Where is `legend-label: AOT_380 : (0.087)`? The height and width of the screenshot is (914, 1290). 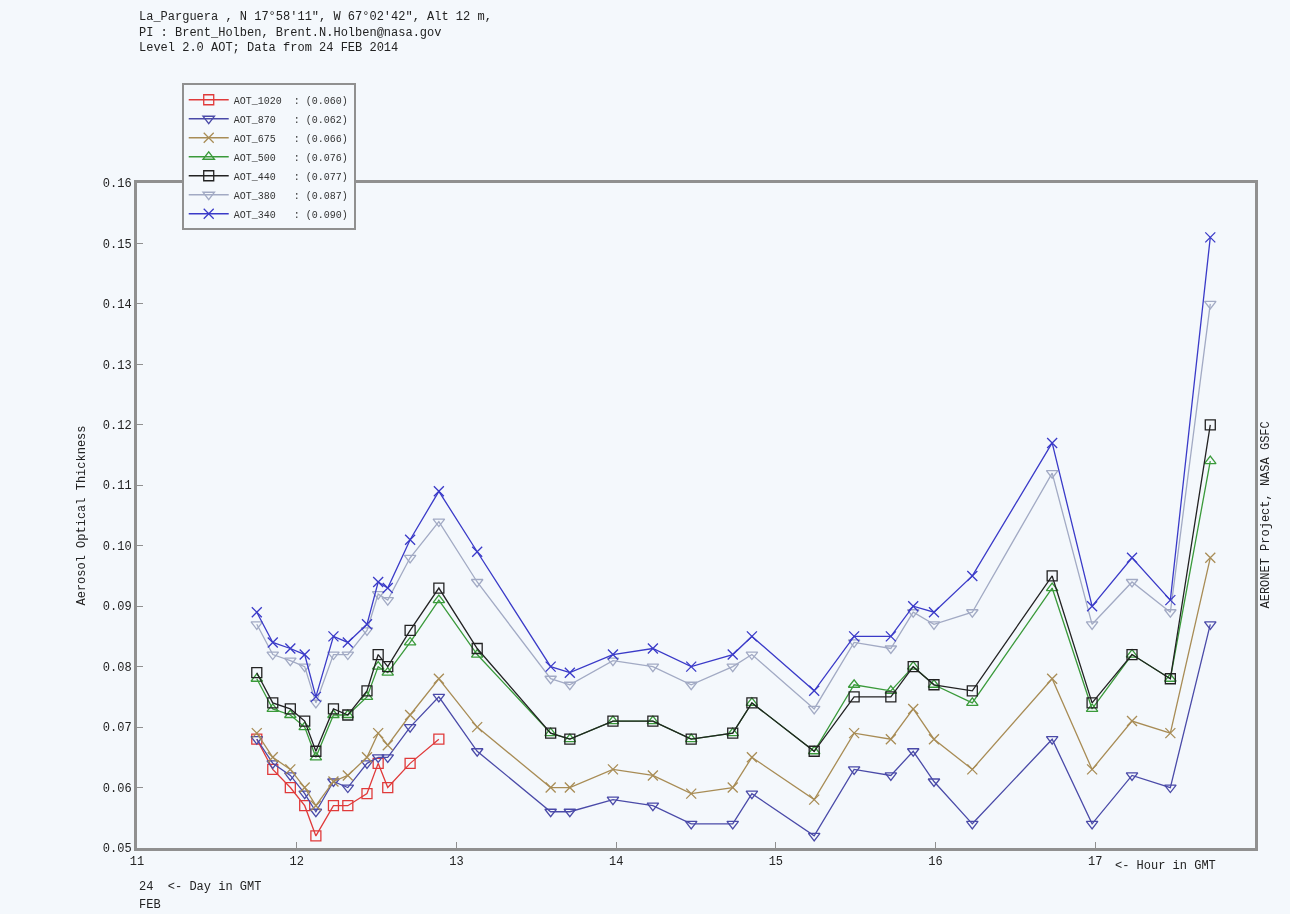 legend-label: AOT_380 : (0.087) is located at coordinates (290, 196).